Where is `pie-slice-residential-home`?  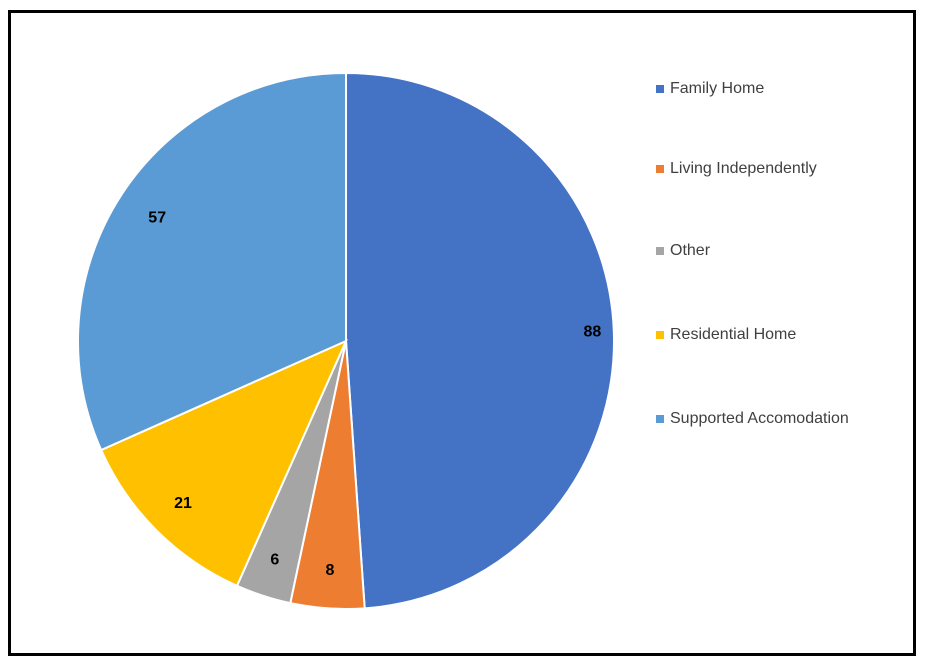
pie-slice-residential-home is located at coordinates (223, 463).